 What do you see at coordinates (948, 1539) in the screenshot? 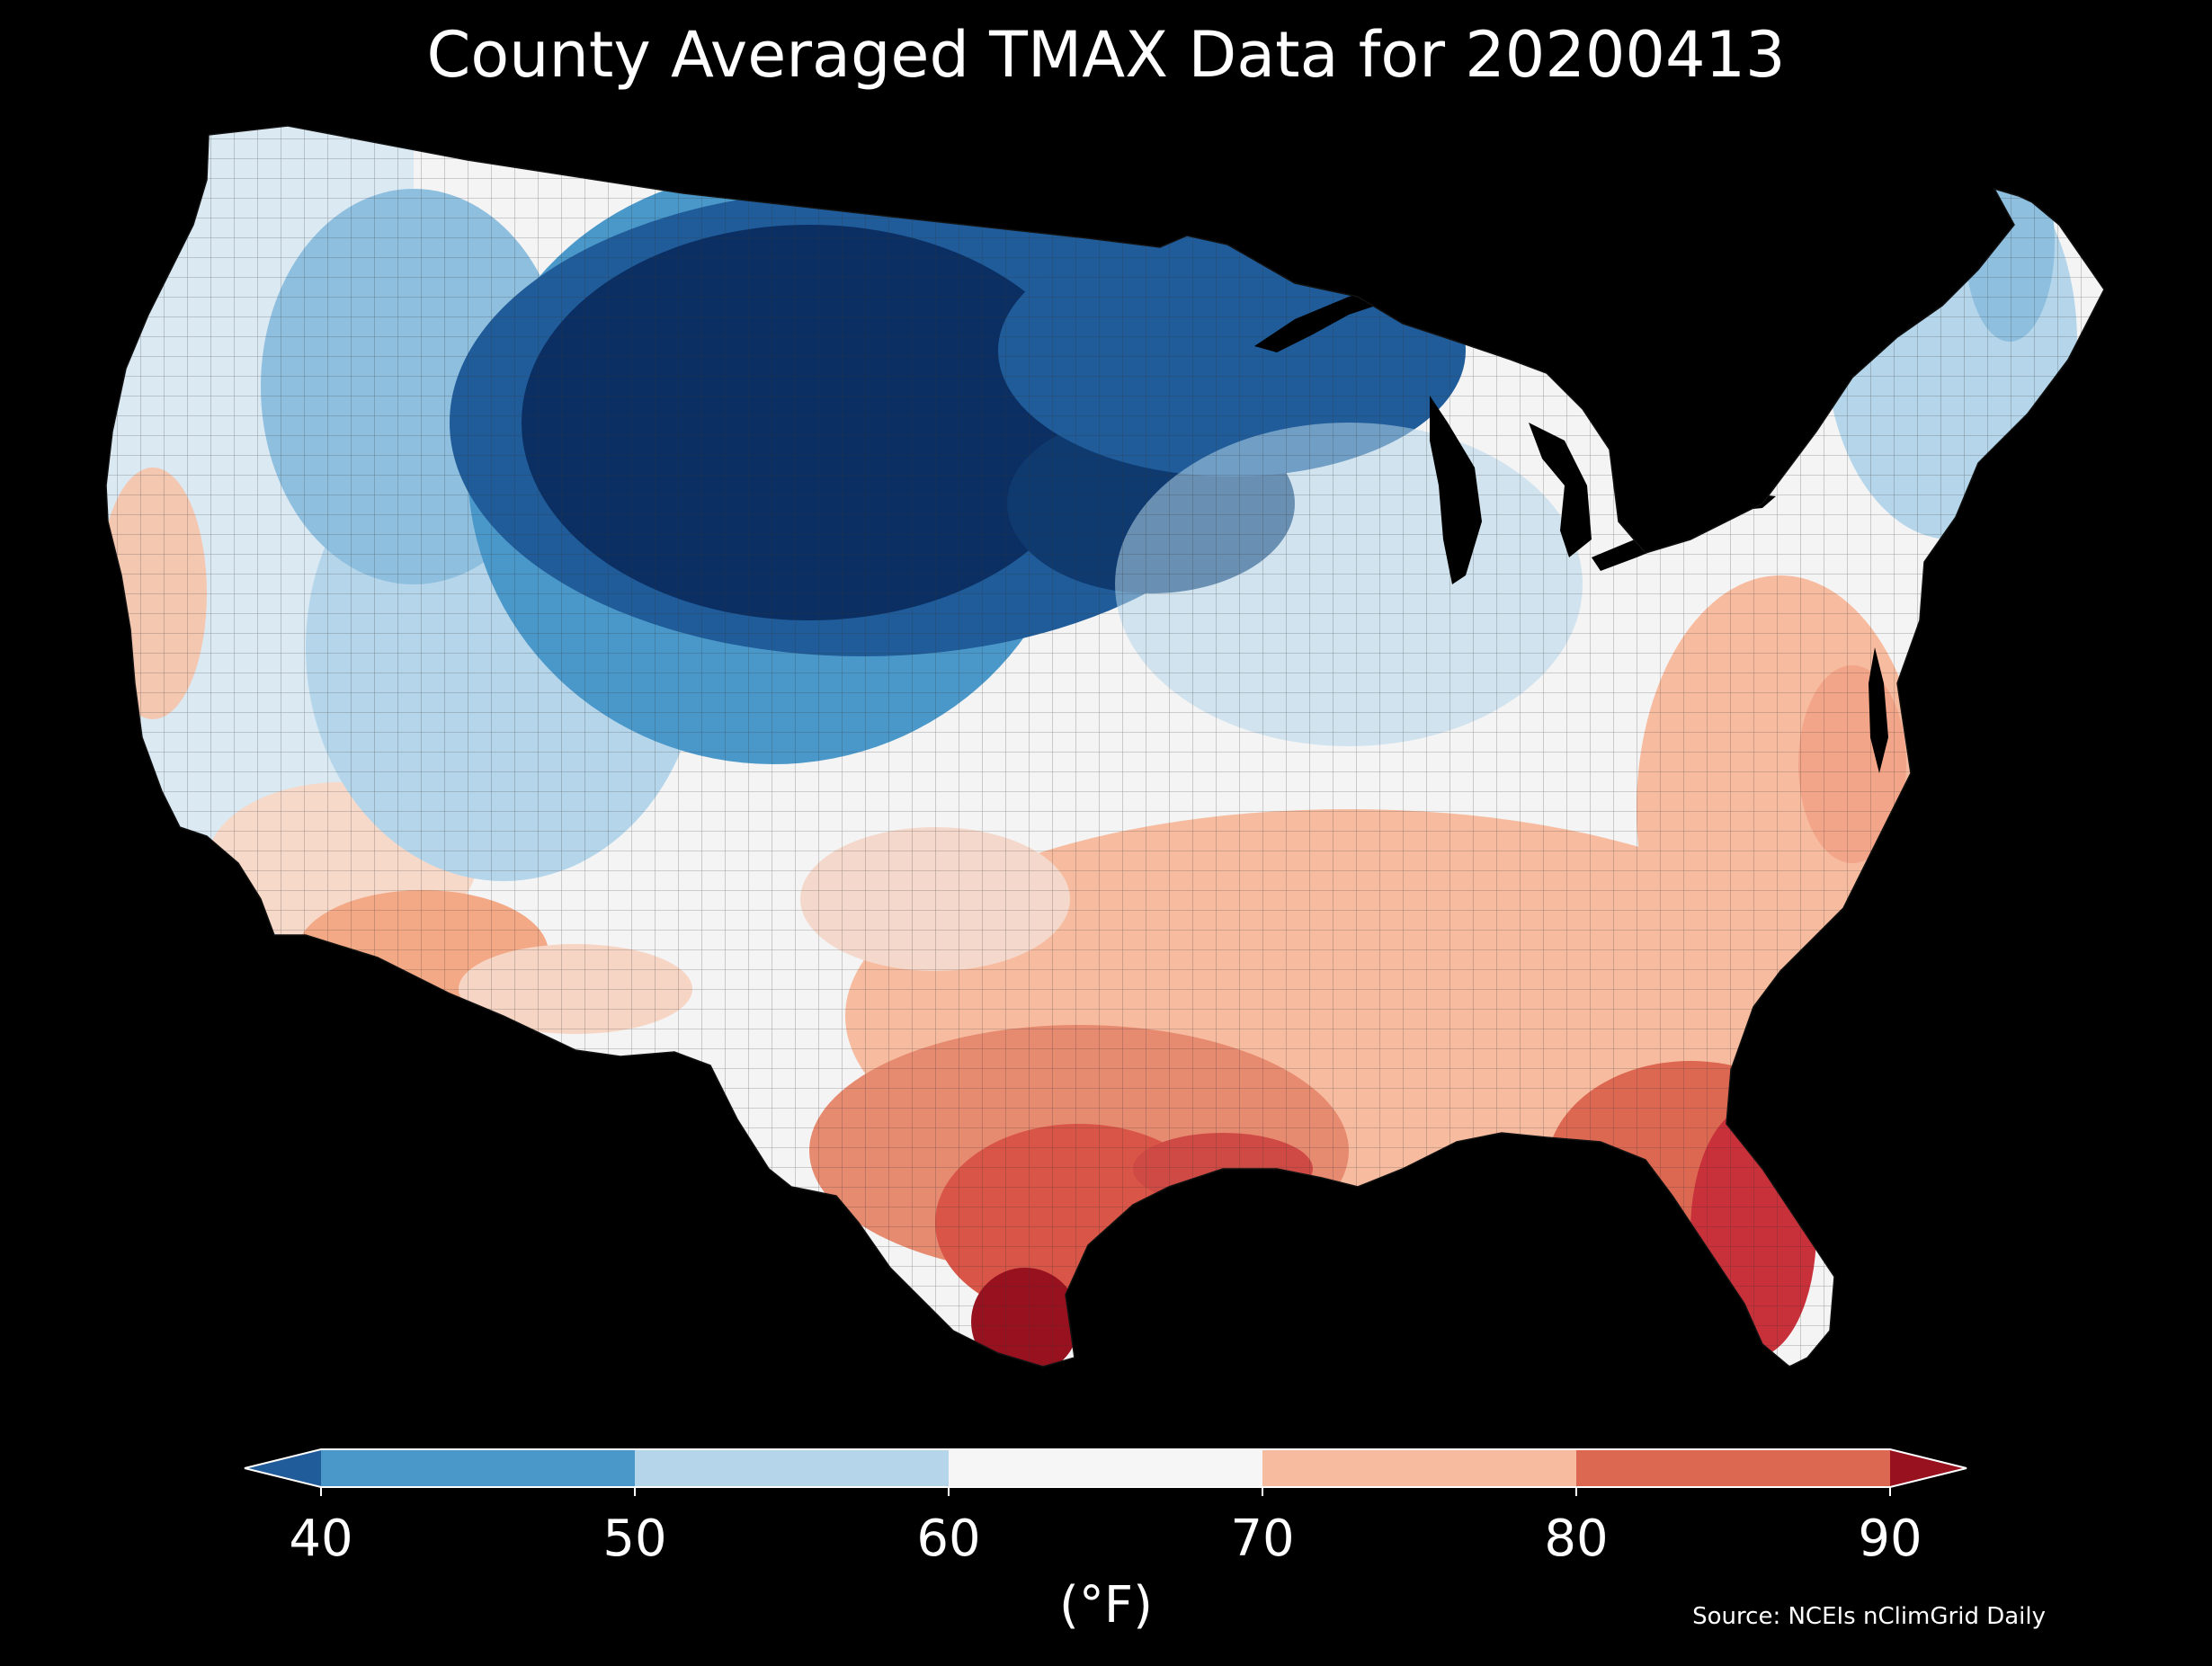
I see `colorbar-tick-60: 60` at bounding box center [948, 1539].